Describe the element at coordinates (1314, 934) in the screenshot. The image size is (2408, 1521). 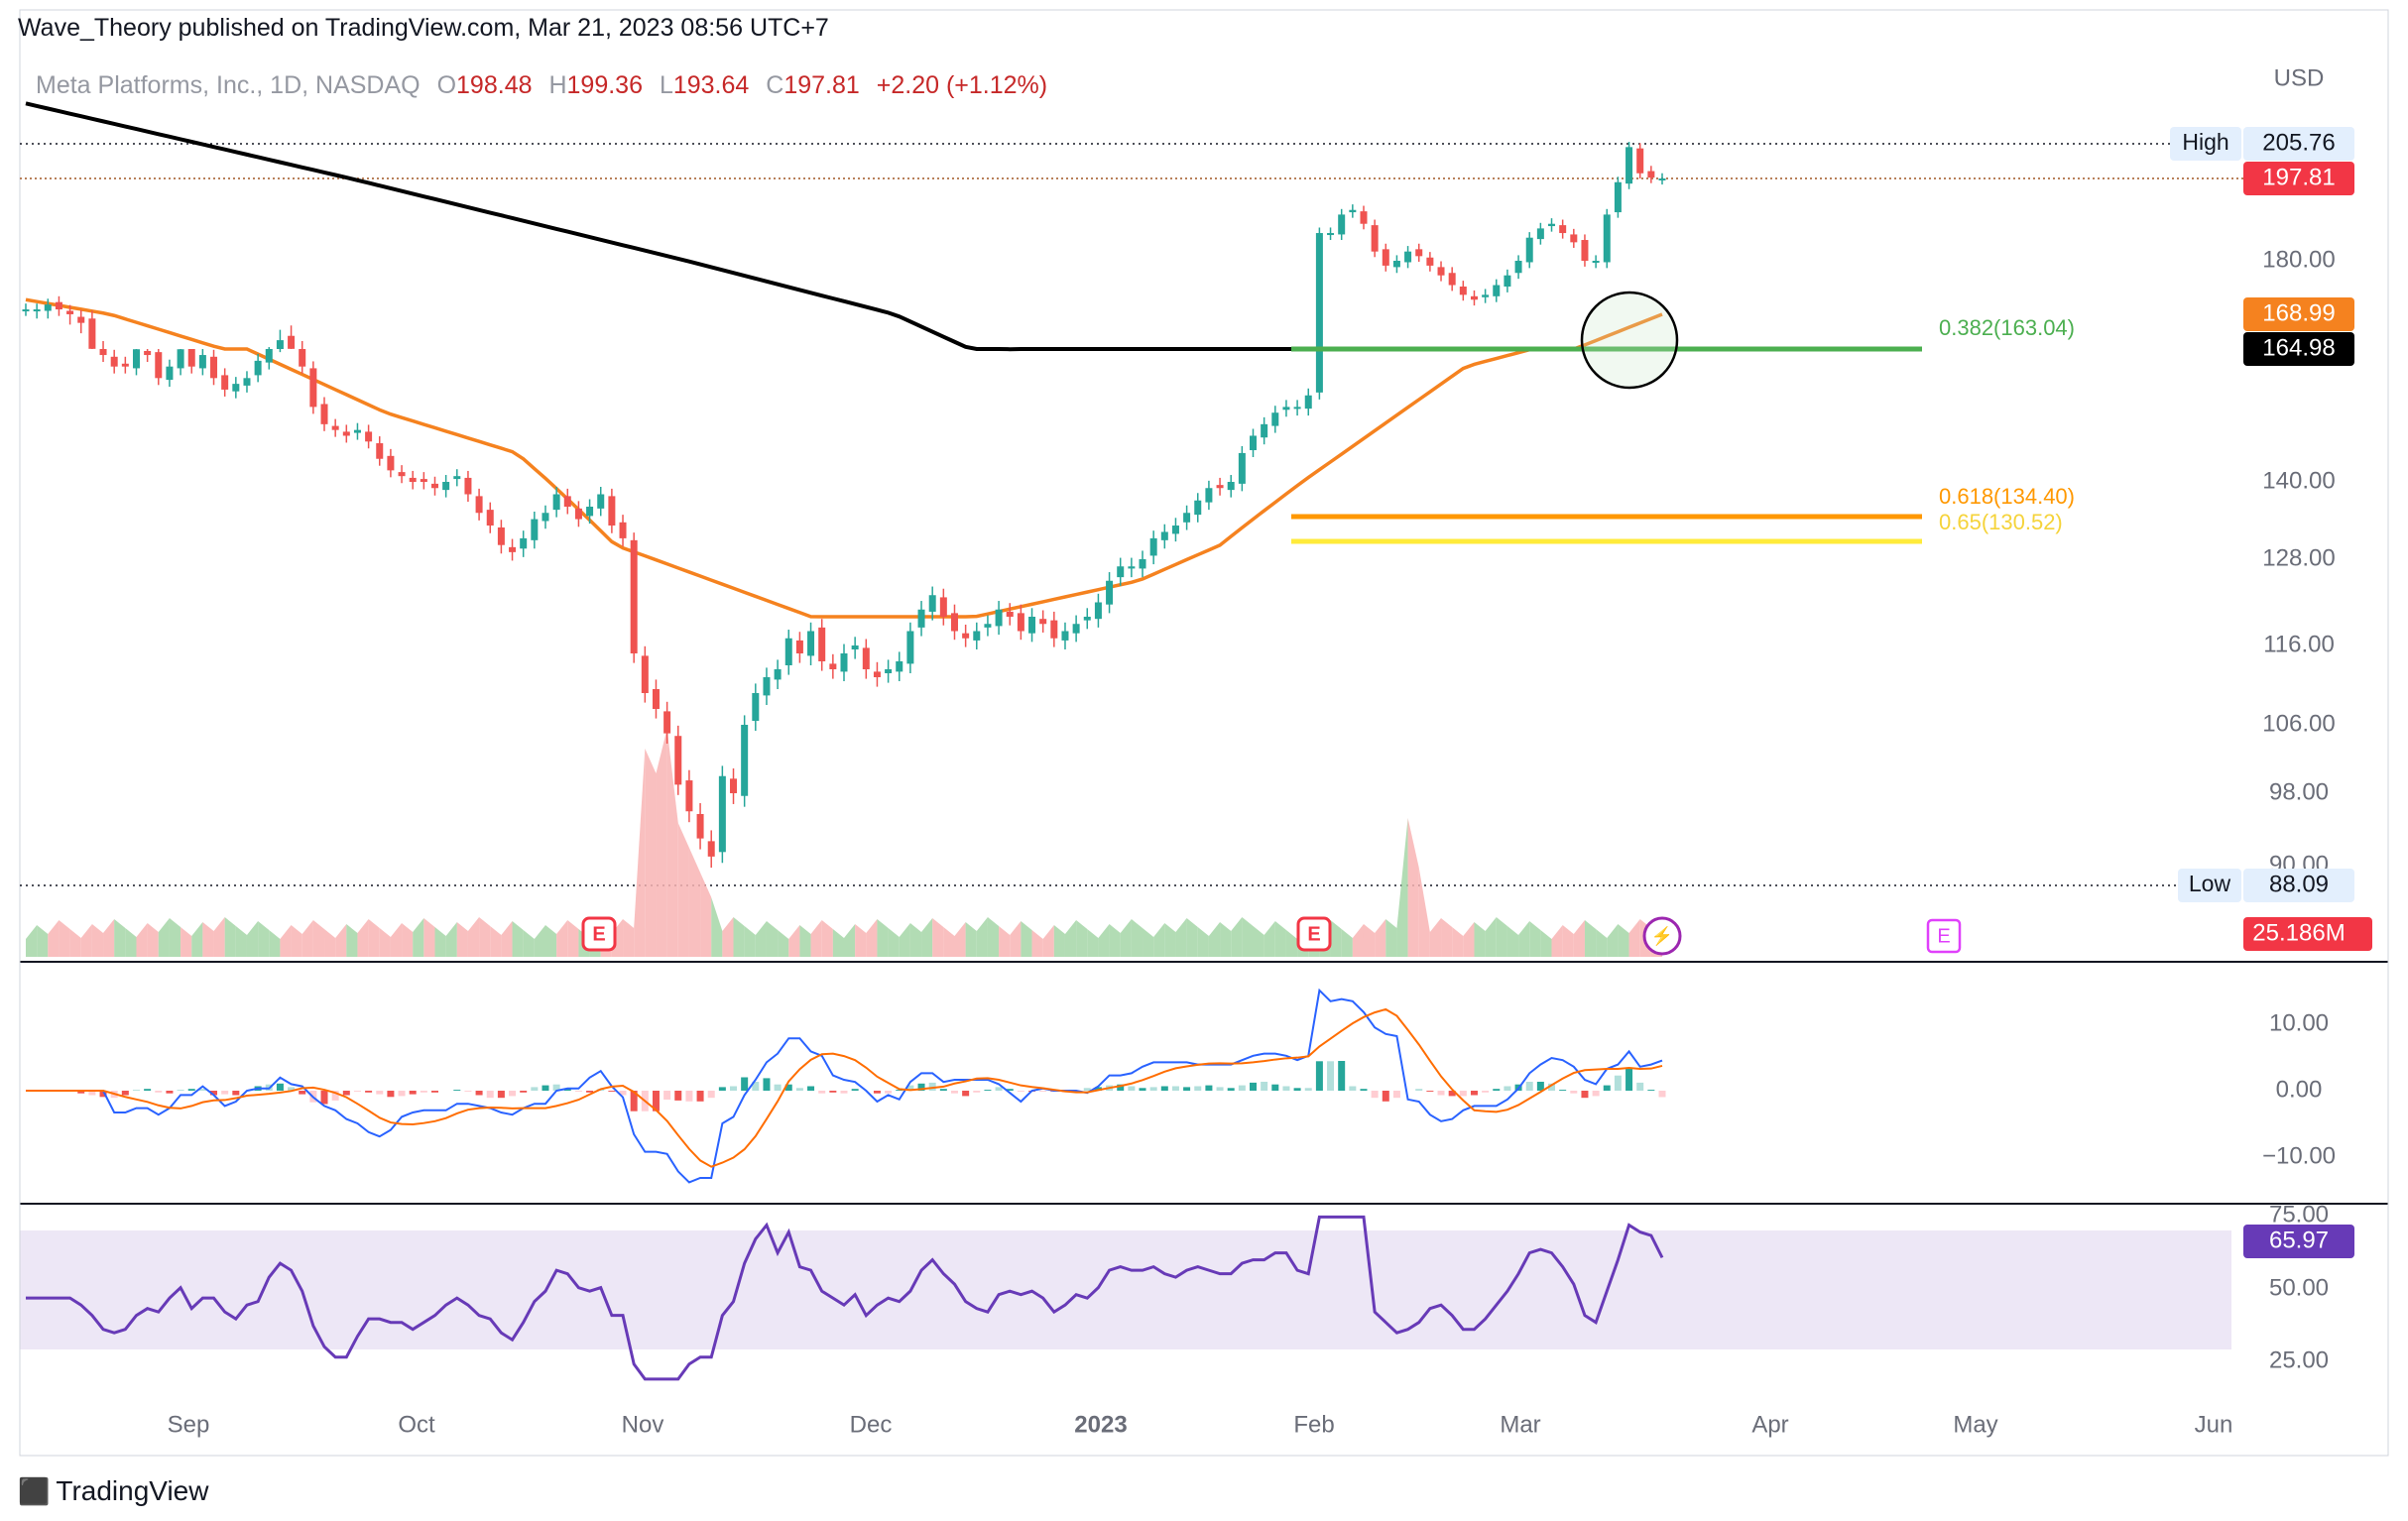
I see `earnings-marker-feb` at that location.